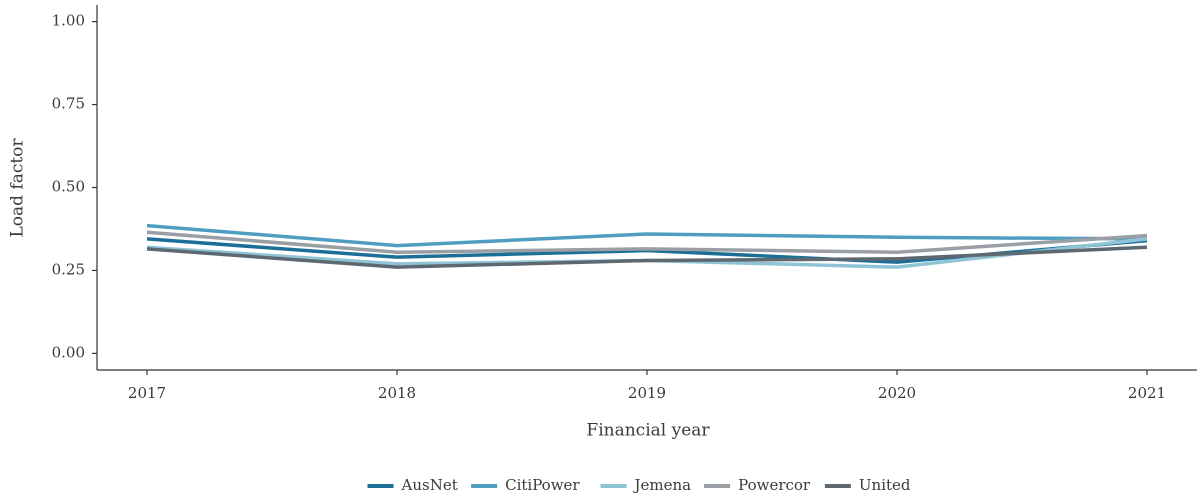 Image resolution: width=1198 pixels, height=497 pixels. What do you see at coordinates (68, 352) in the screenshot?
I see `y-tick-label: 0.00` at bounding box center [68, 352].